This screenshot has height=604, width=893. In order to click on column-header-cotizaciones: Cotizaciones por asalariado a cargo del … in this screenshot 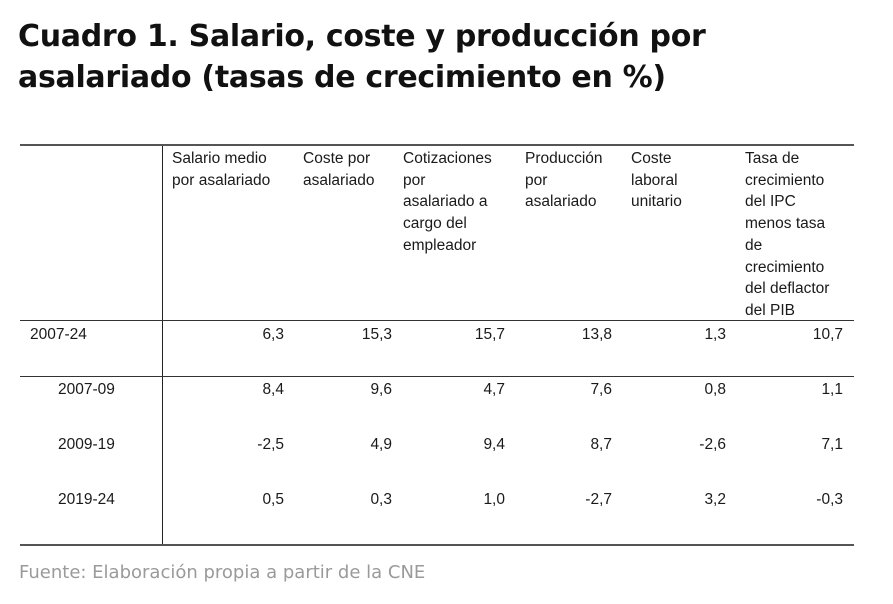, I will do `click(447, 202)`.